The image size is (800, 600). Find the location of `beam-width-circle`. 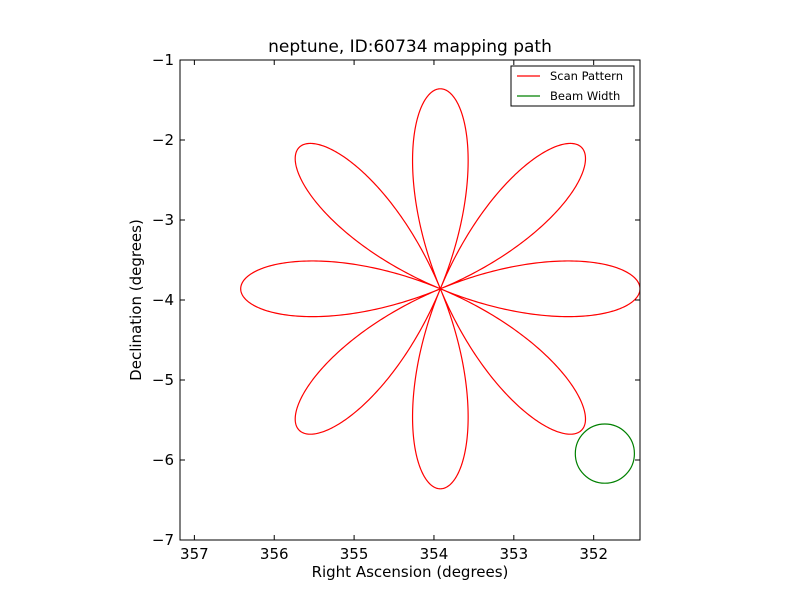

beam-width-circle is located at coordinates (605, 453).